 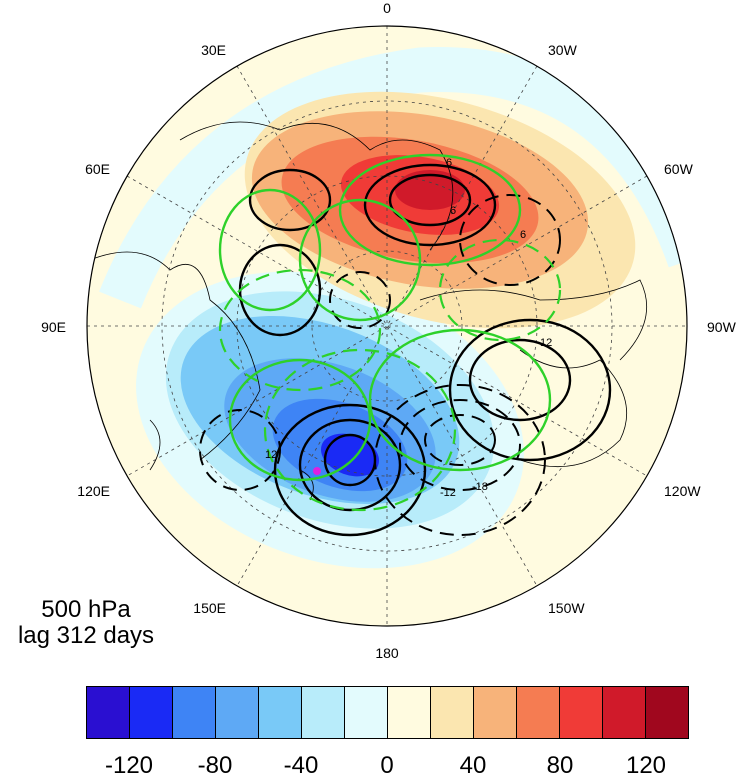 I want to click on location-marker, so click(x=317, y=471).